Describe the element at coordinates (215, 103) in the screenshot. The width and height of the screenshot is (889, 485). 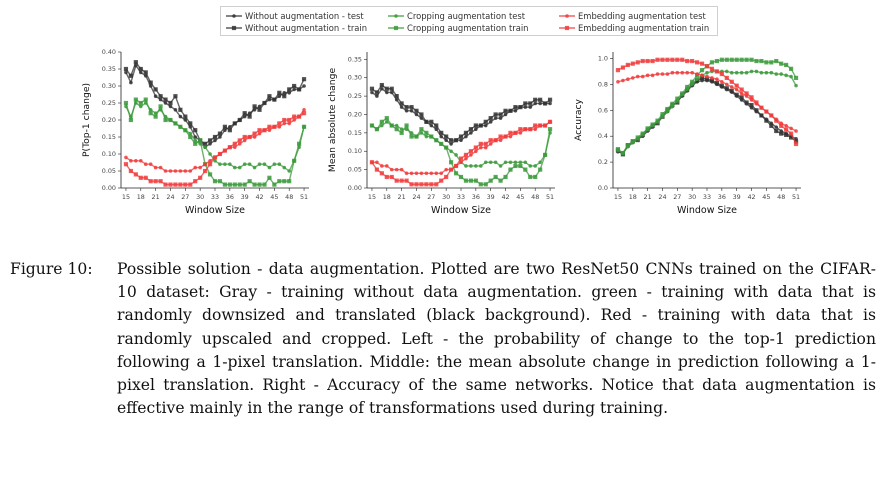
I see `series` at that location.